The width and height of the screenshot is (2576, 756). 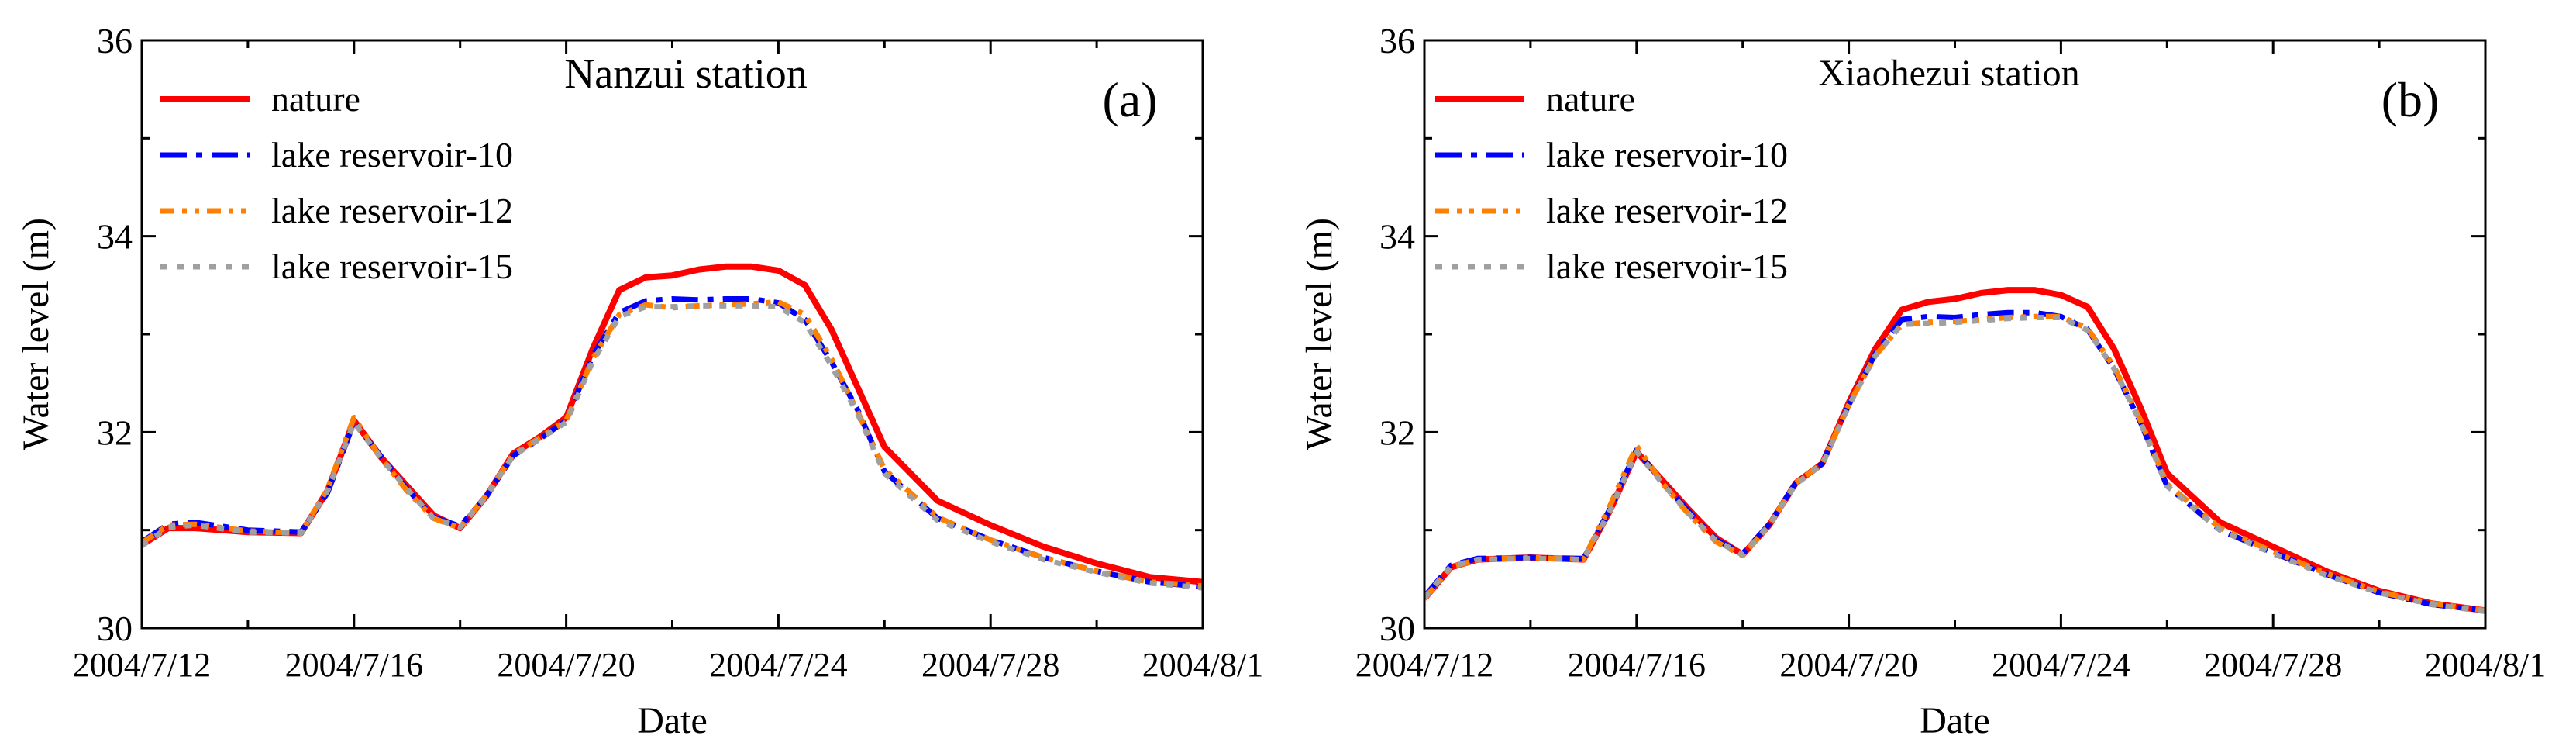 I want to click on chart-title: Xiaohezui station, so click(x=1948, y=73).